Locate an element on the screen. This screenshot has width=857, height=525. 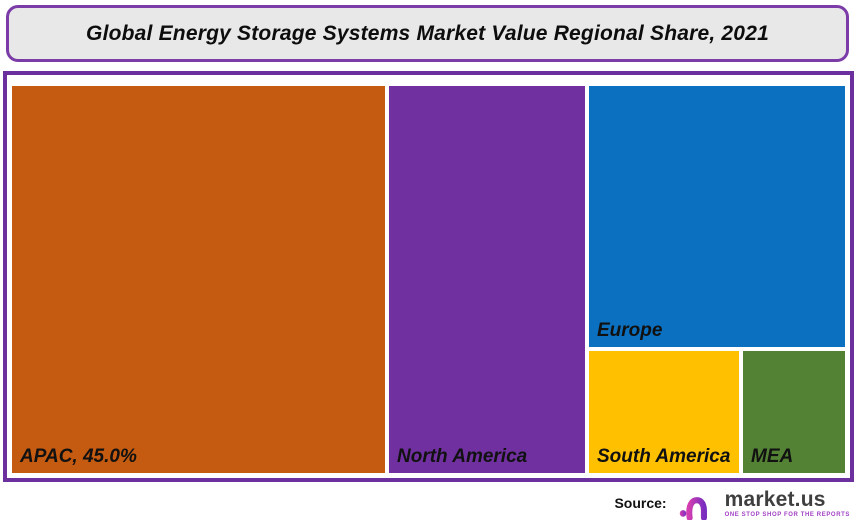
marketus-logo: market.us ONE STOP SHOP FOR THE REPORTS is located at coordinates (764, 503).